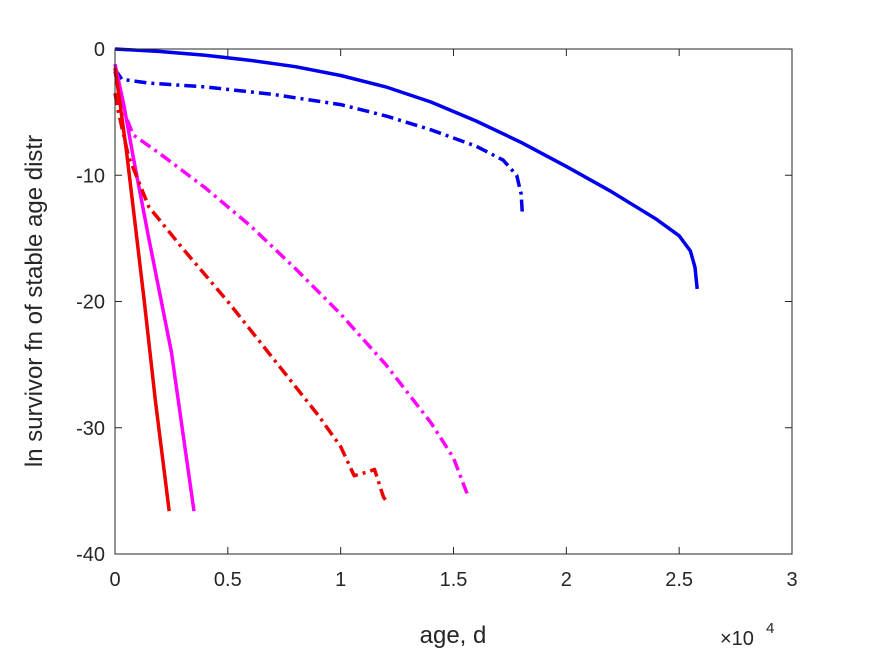  I want to click on y-axis-label: ln survivor fn of stable age distr, so click(34, 301).